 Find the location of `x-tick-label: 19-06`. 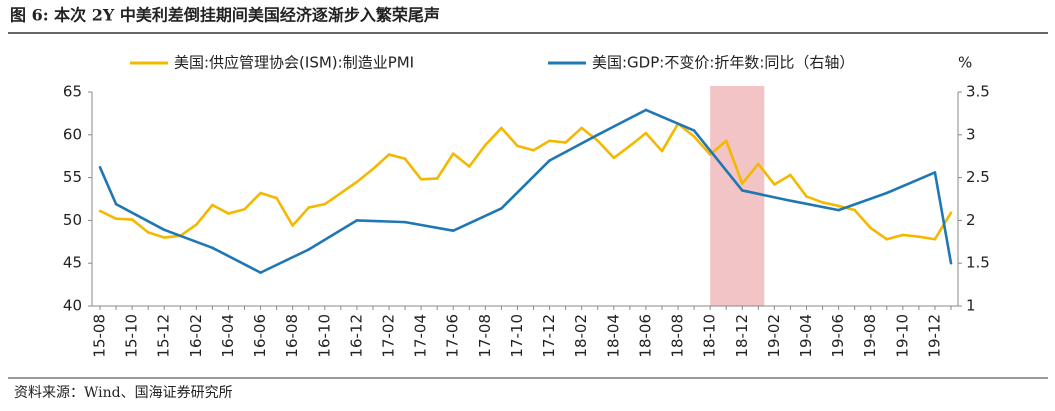

x-tick-label: 19-06 is located at coordinates (838, 336).